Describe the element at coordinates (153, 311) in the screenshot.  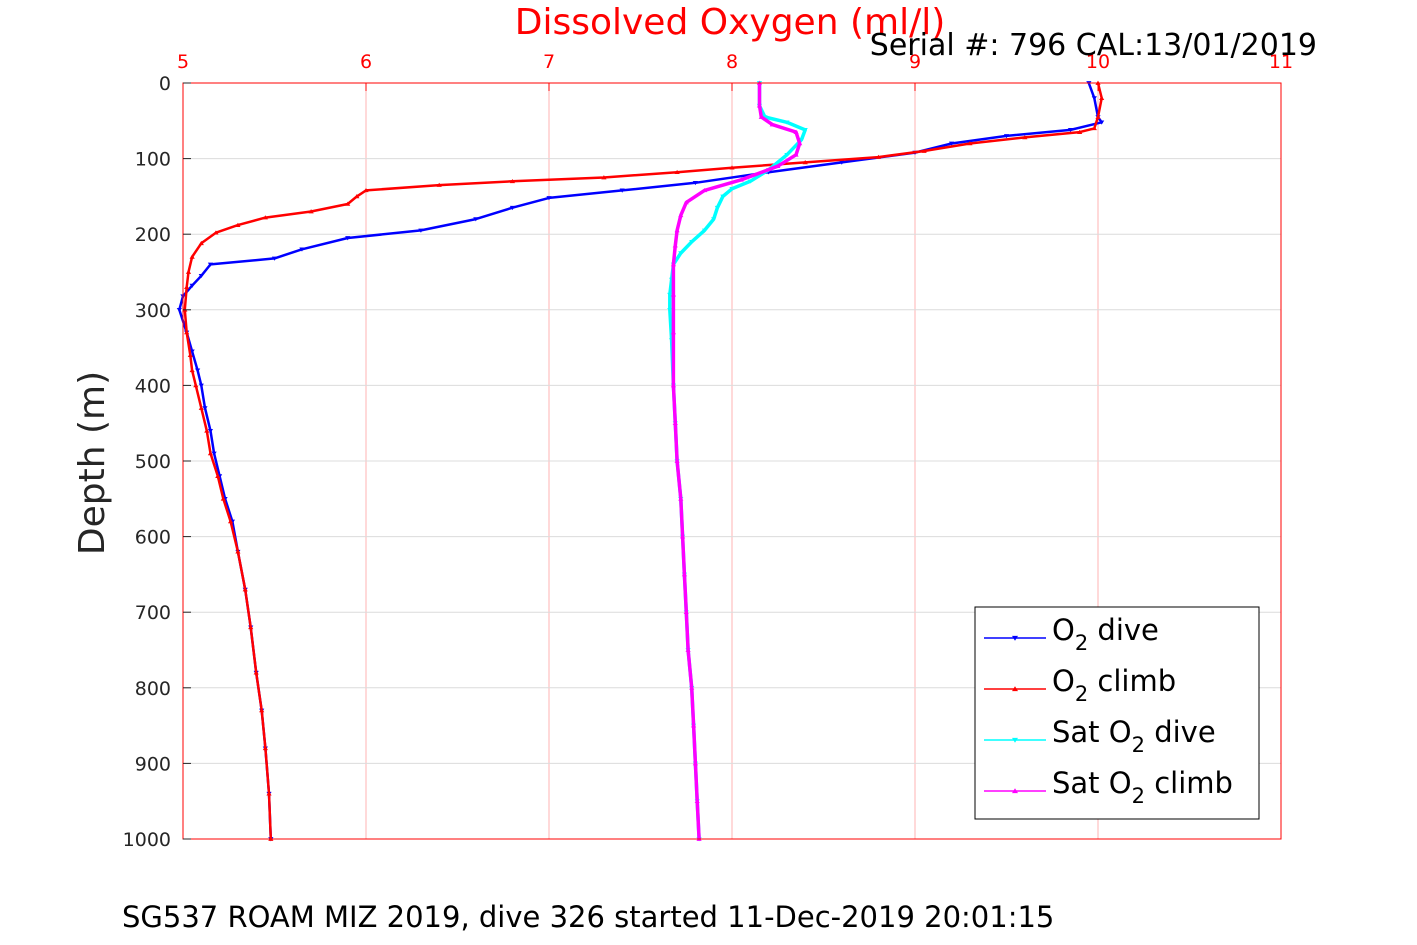
I see `y-tick-label: 300` at that location.